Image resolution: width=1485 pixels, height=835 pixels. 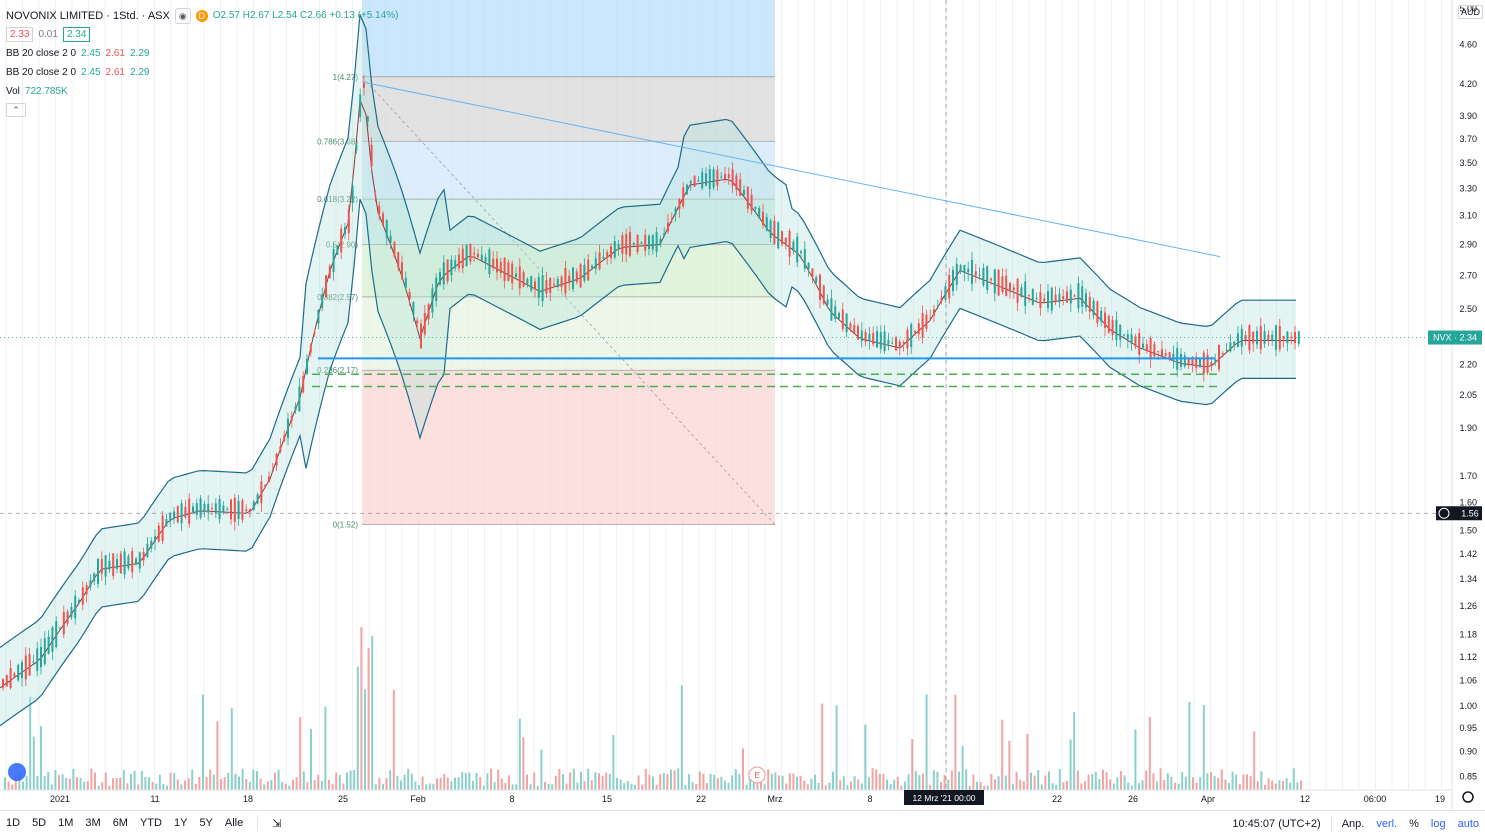 I want to click on symbol-title: NOVONIX LIMITED · 1Std. · ASX, so click(x=88, y=15).